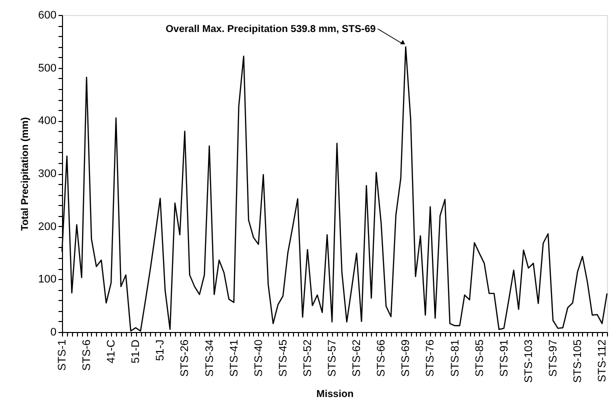  Describe the element at coordinates (185, 358) in the screenshot. I see `x-tick-label: STS-26` at that location.